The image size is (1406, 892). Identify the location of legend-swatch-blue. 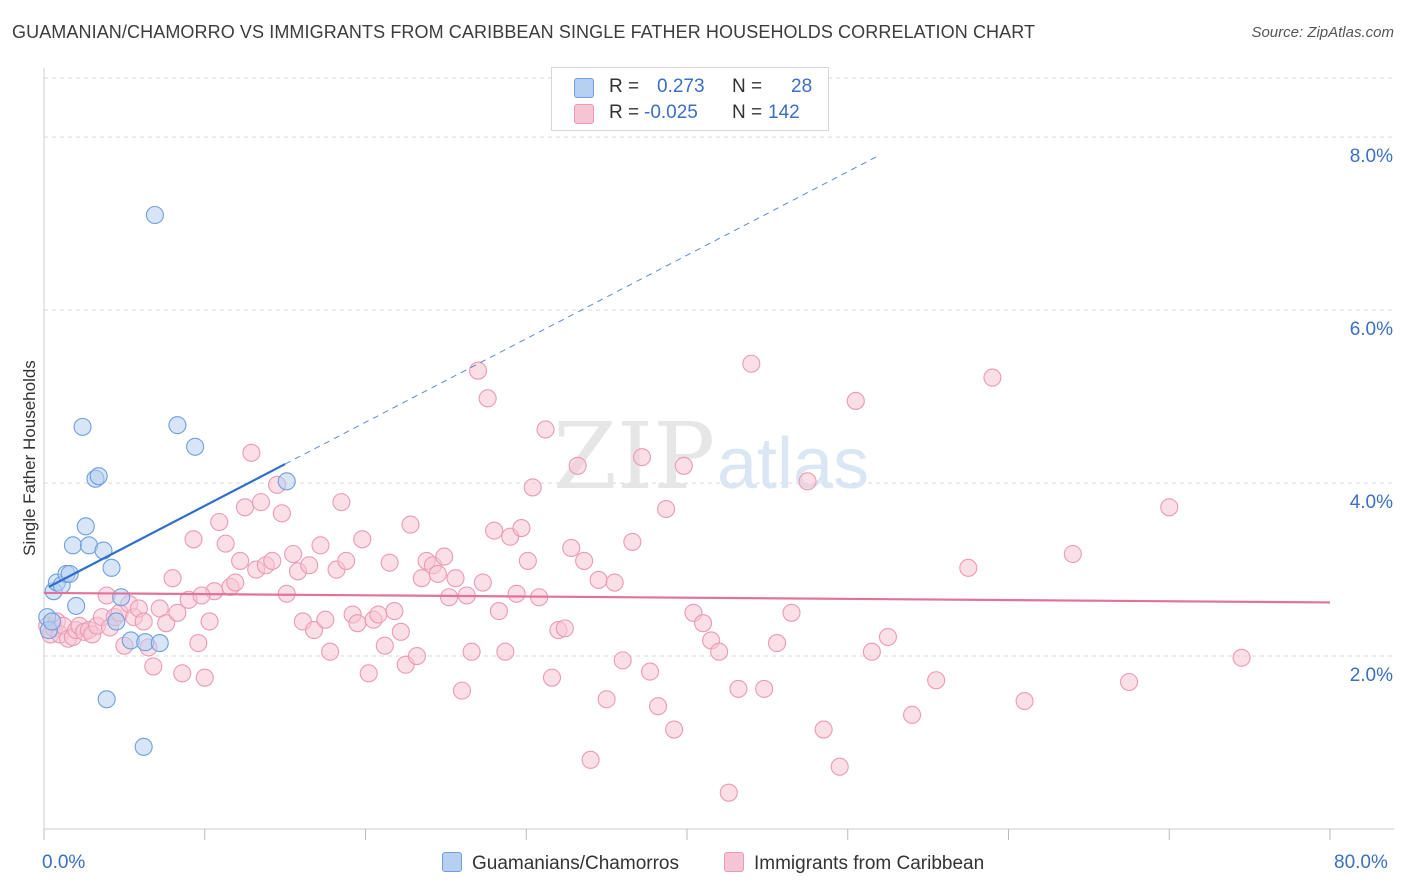
(584, 88).